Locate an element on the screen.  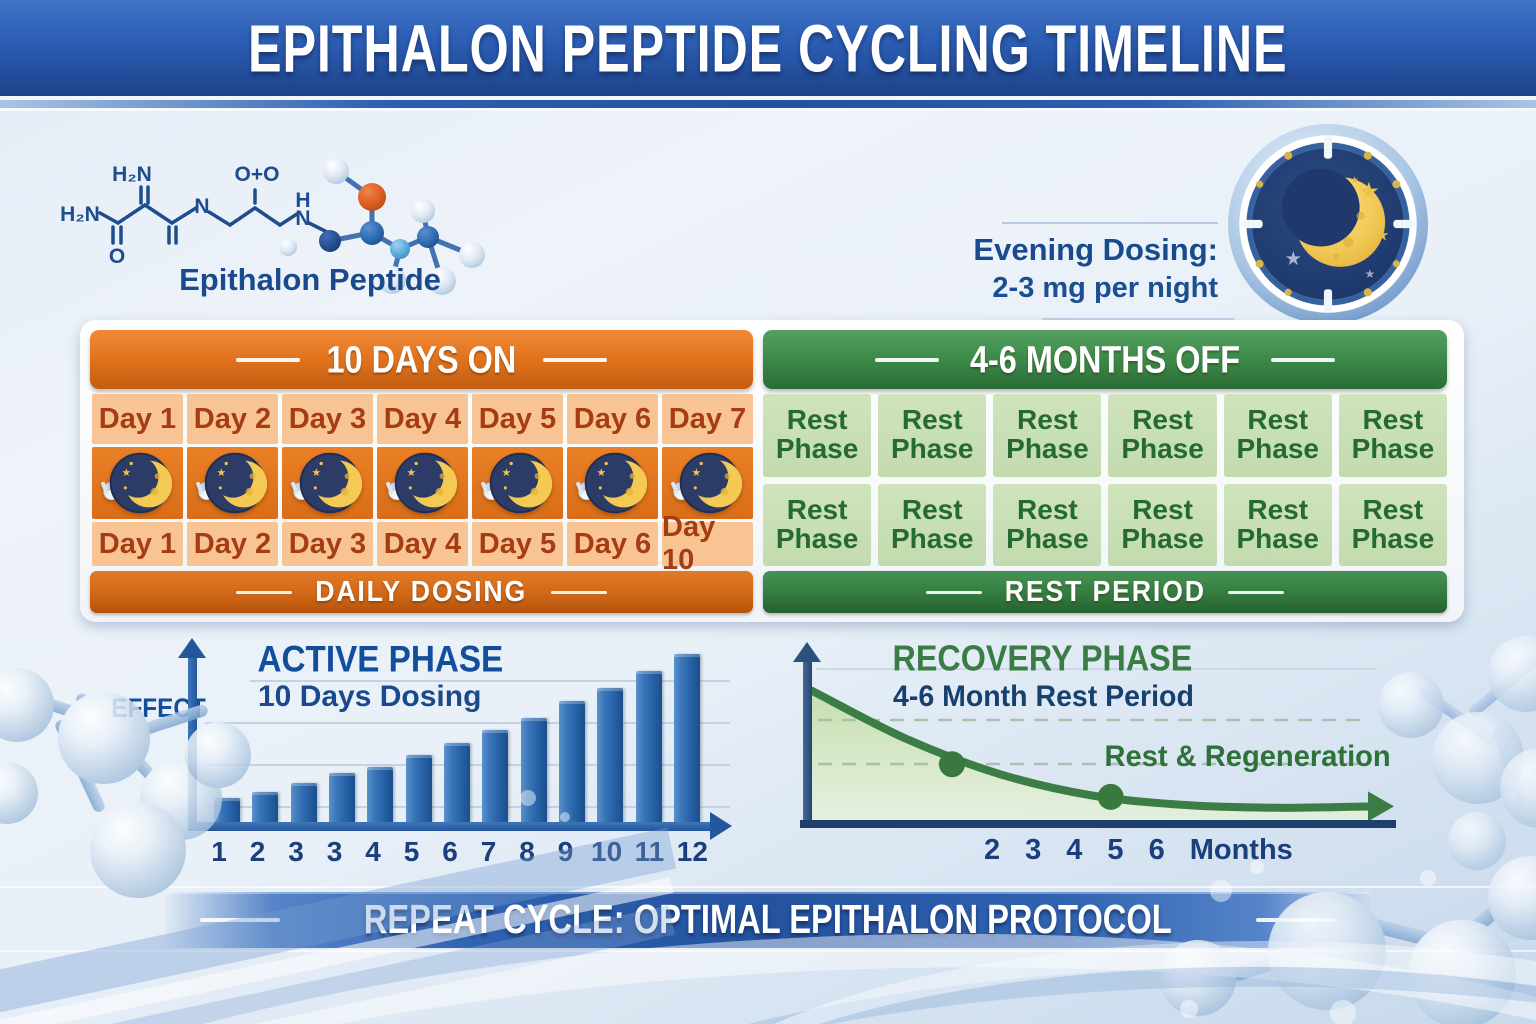
x-tick-label: 11 is located at coordinates (649, 851).